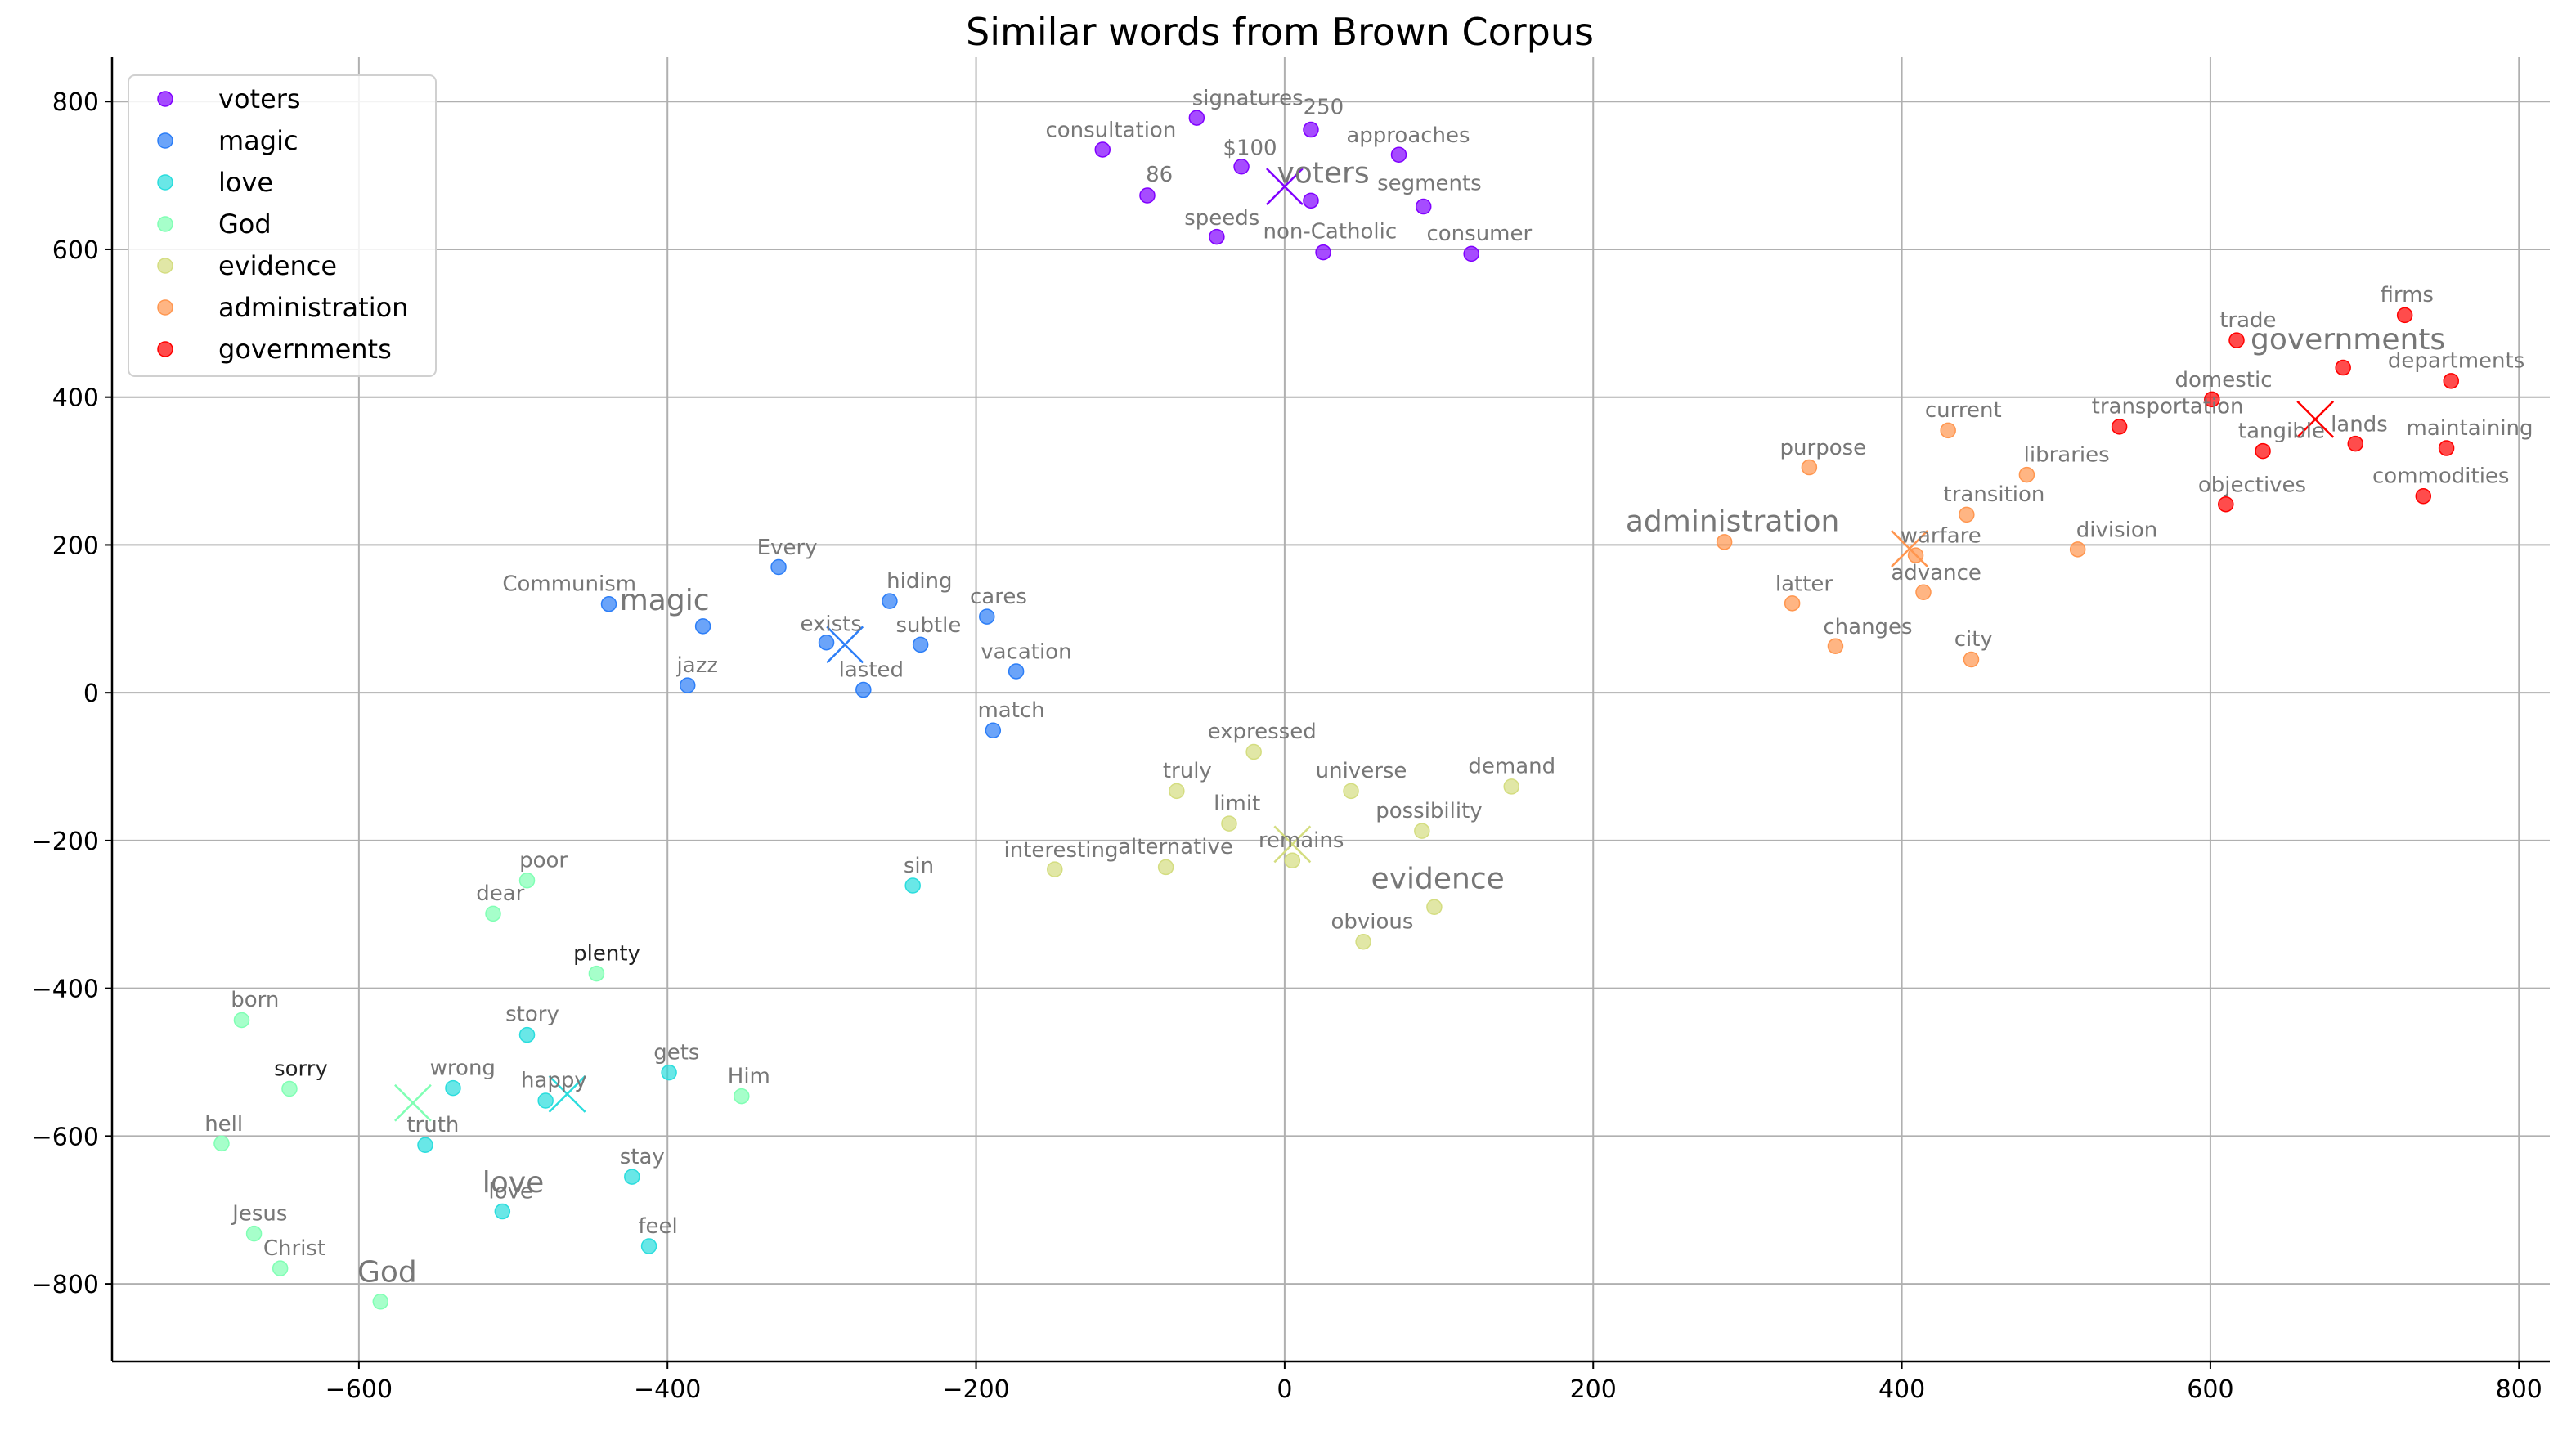 The height and width of the screenshot is (1431, 2576). What do you see at coordinates (1361, 771) in the screenshot?
I see `point-label: universe` at bounding box center [1361, 771].